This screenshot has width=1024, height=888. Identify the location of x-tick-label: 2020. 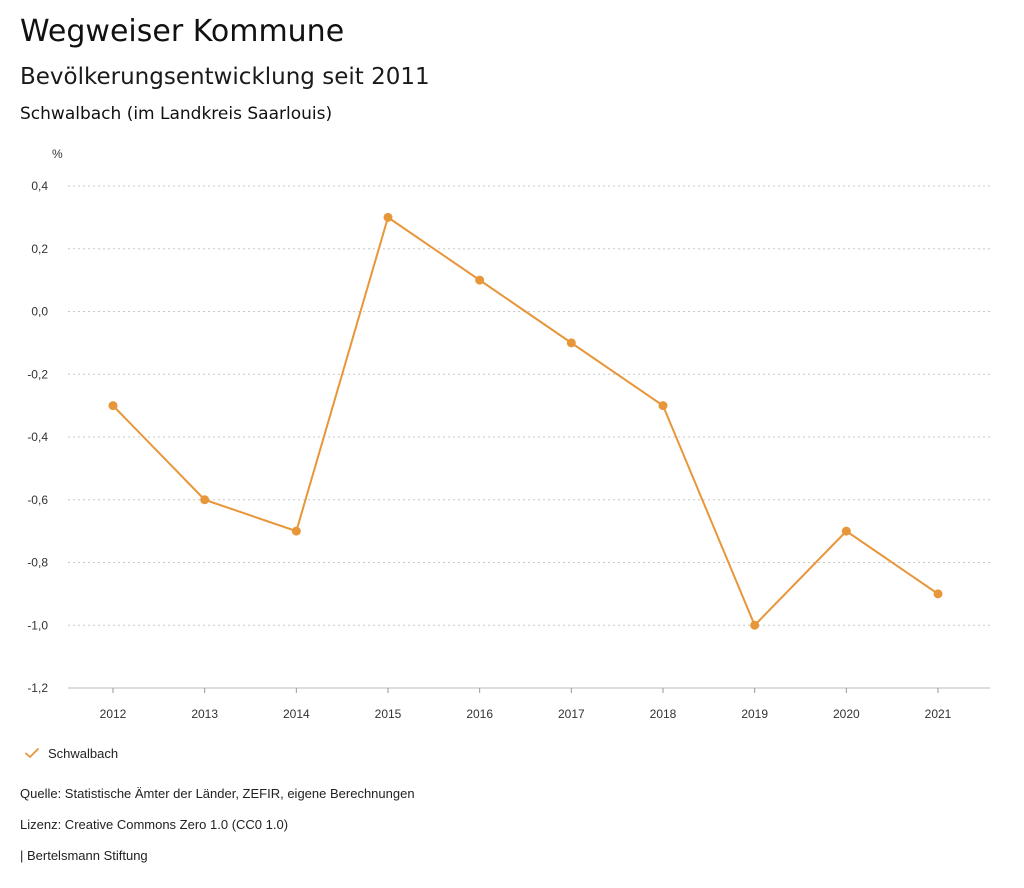
(846, 714).